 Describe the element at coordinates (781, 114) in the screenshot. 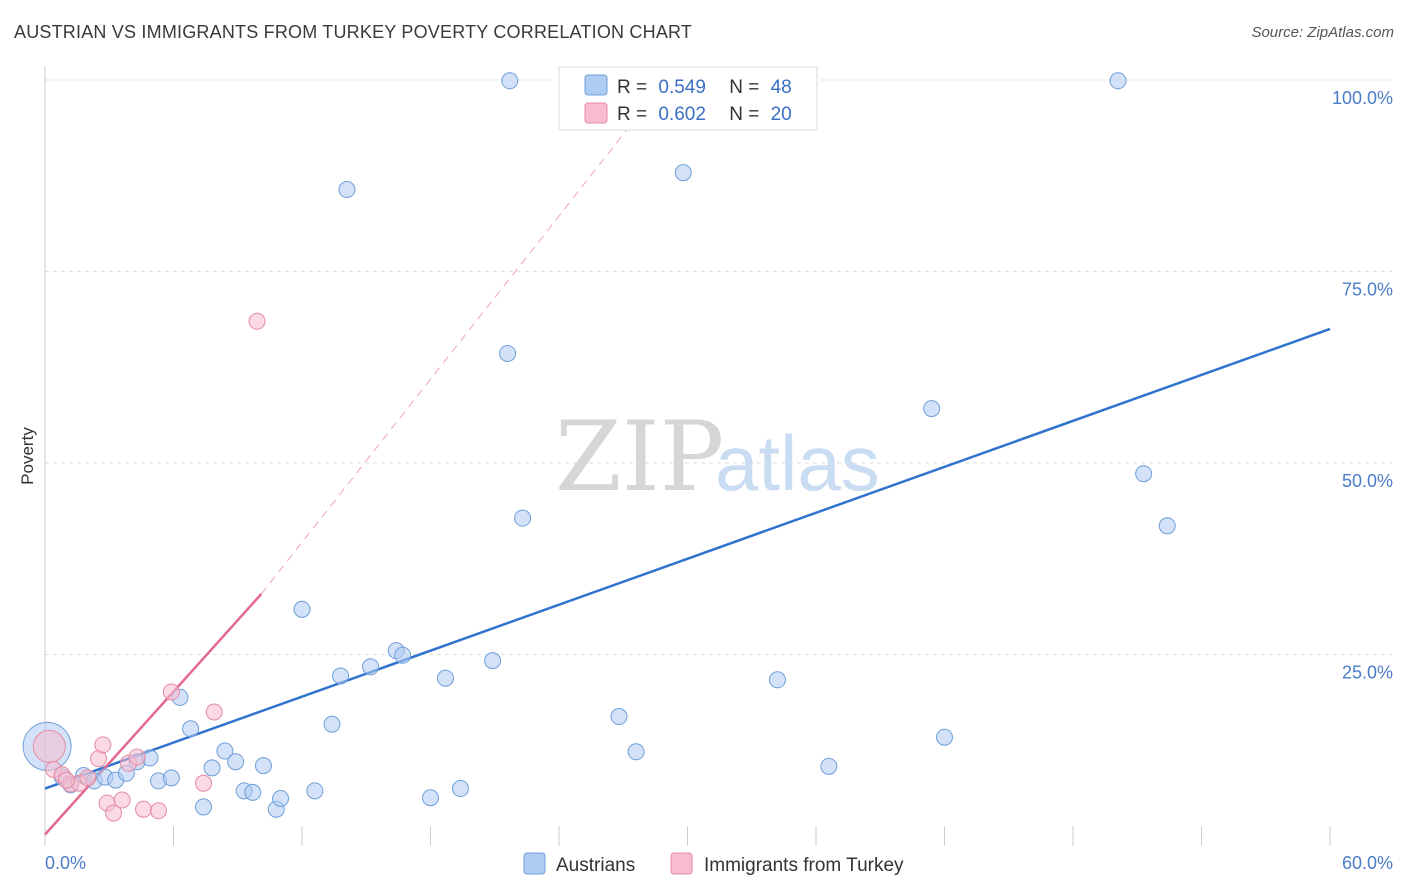

I see `legend-n-turkey: 20` at that location.